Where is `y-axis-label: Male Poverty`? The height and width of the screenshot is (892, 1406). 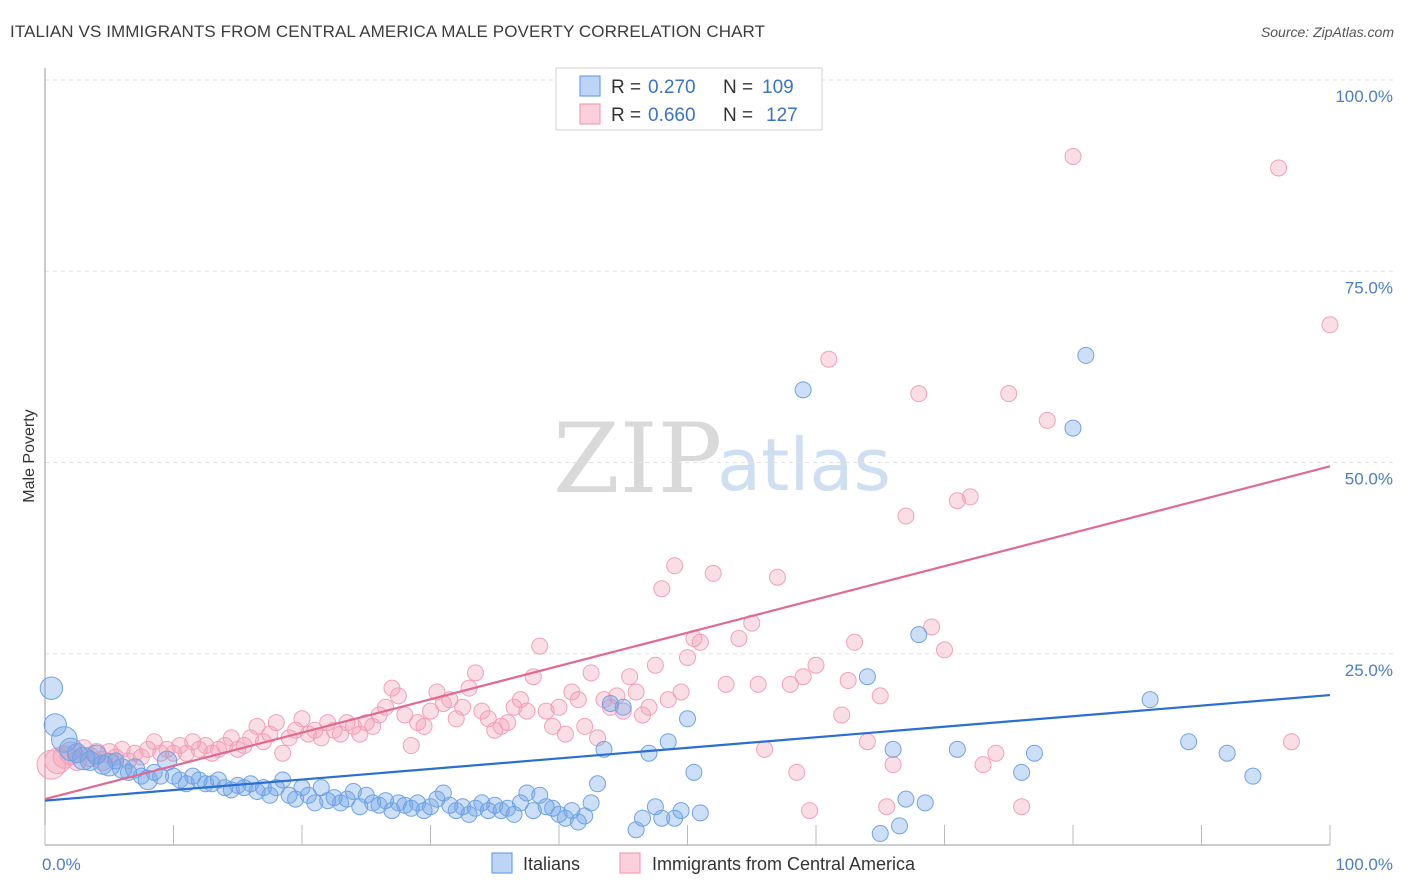 y-axis-label: Male Poverty is located at coordinates (29, 455).